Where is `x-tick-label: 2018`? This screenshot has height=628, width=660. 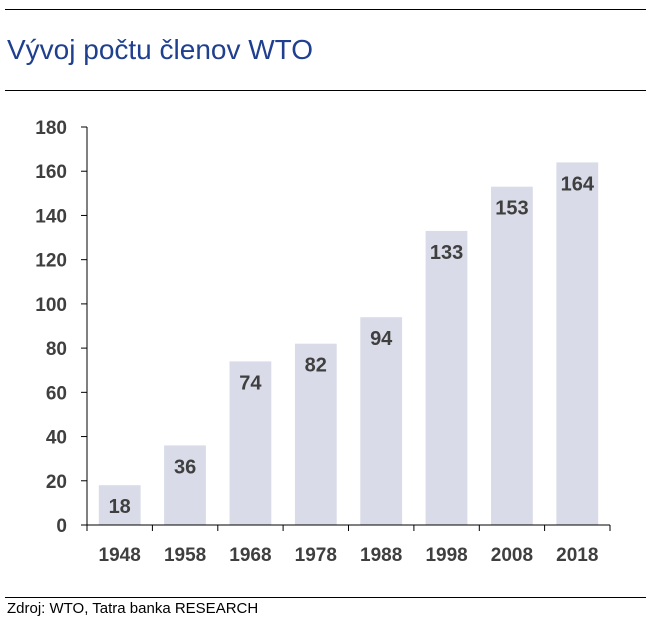 x-tick-label: 2018 is located at coordinates (577, 555).